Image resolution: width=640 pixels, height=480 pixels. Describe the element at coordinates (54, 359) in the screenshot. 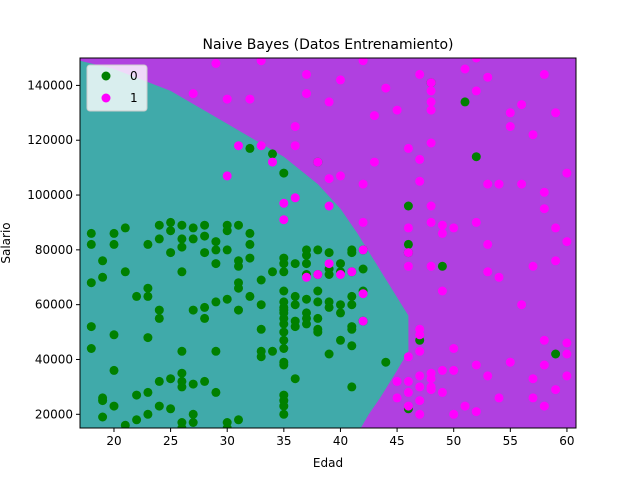

I see `y-tick-label: 40000` at that location.